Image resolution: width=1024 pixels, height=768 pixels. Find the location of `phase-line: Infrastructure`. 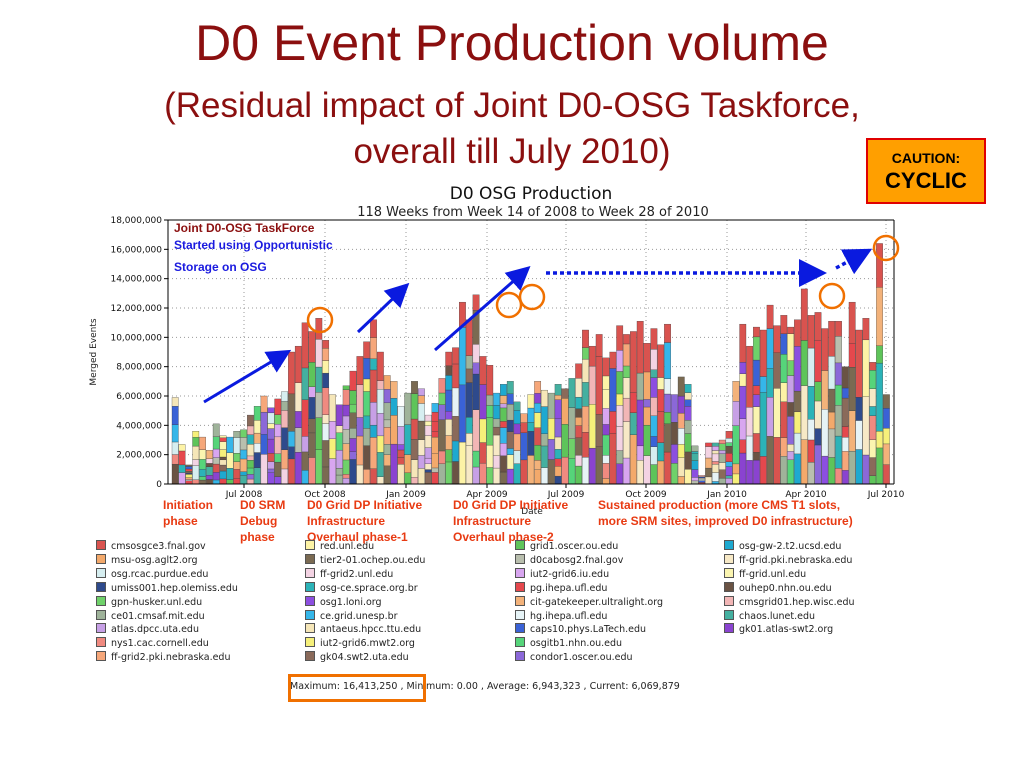

phase-line: Infrastructure is located at coordinates (346, 521).